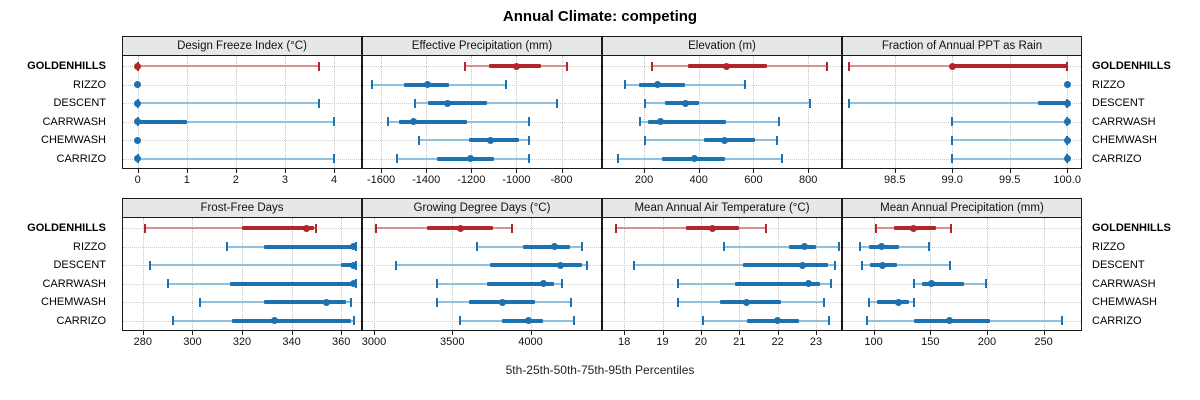  Describe the element at coordinates (600, 16) in the screenshot. I see `chart-title: Annual Climate: competing` at that location.